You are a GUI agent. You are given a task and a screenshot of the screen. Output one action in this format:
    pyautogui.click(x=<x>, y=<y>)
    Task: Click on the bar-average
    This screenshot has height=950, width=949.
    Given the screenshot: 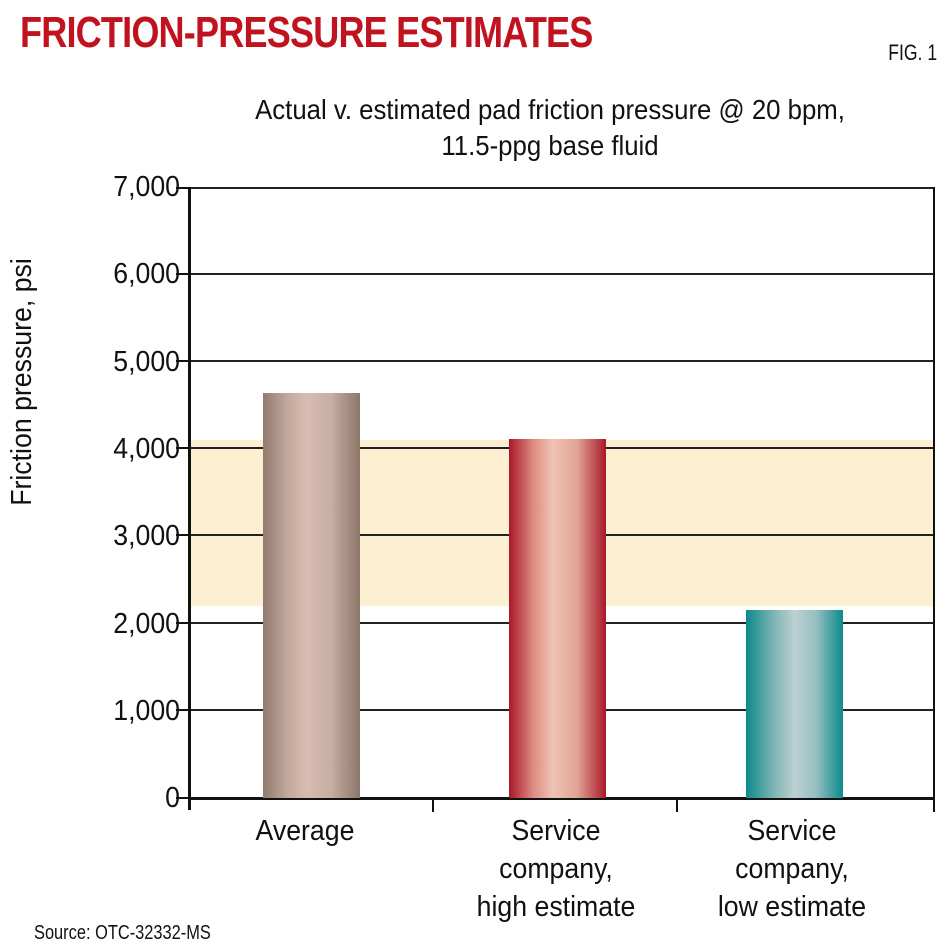 What is the action you would take?
    pyautogui.click(x=311, y=595)
    